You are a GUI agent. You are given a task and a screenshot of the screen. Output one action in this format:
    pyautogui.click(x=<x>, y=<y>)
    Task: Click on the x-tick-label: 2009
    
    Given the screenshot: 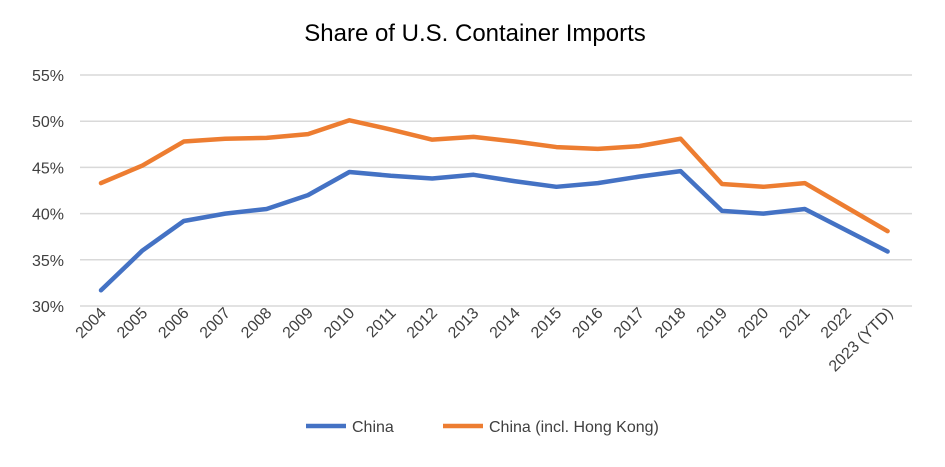 What is the action you would take?
    pyautogui.click(x=298, y=323)
    